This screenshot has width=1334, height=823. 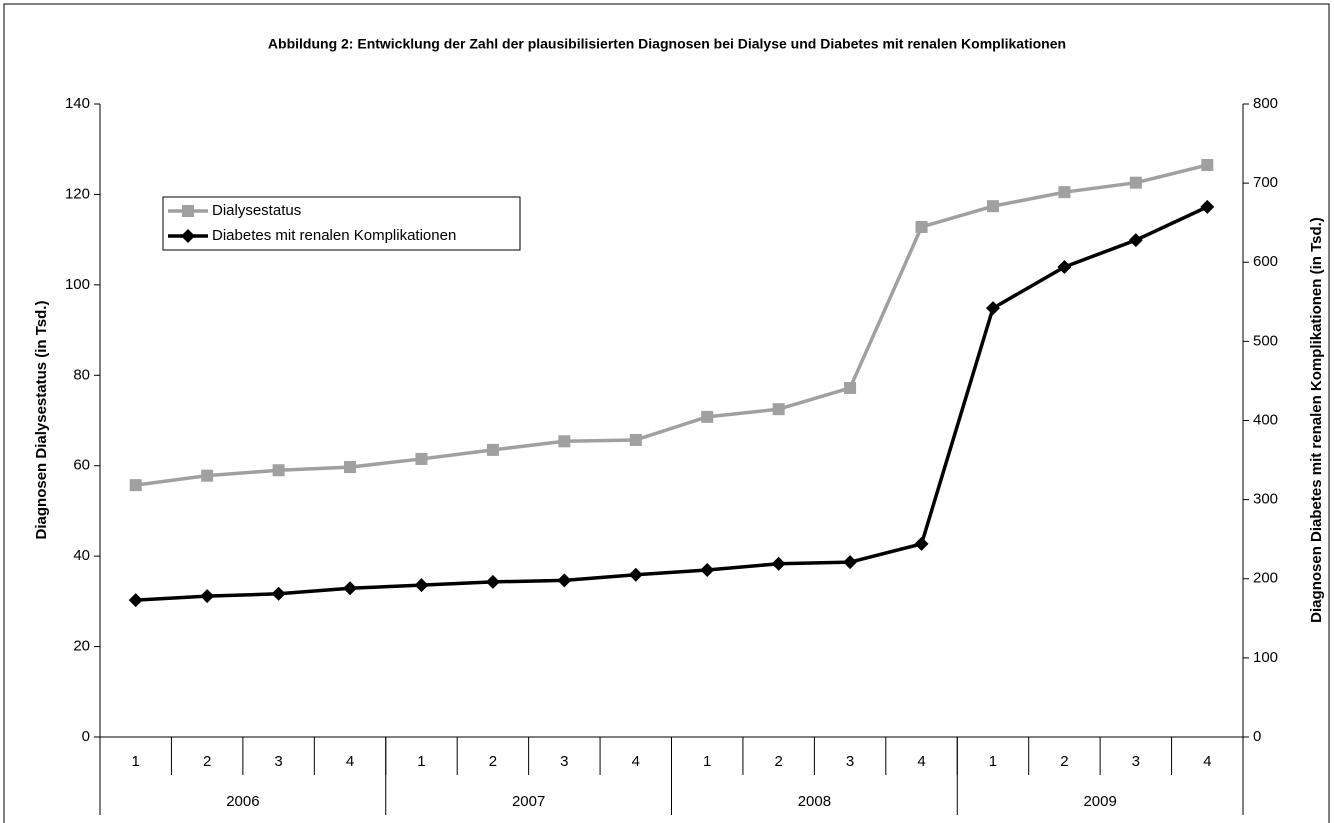 I want to click on y2-tick-label: 200, so click(x=1265, y=578).